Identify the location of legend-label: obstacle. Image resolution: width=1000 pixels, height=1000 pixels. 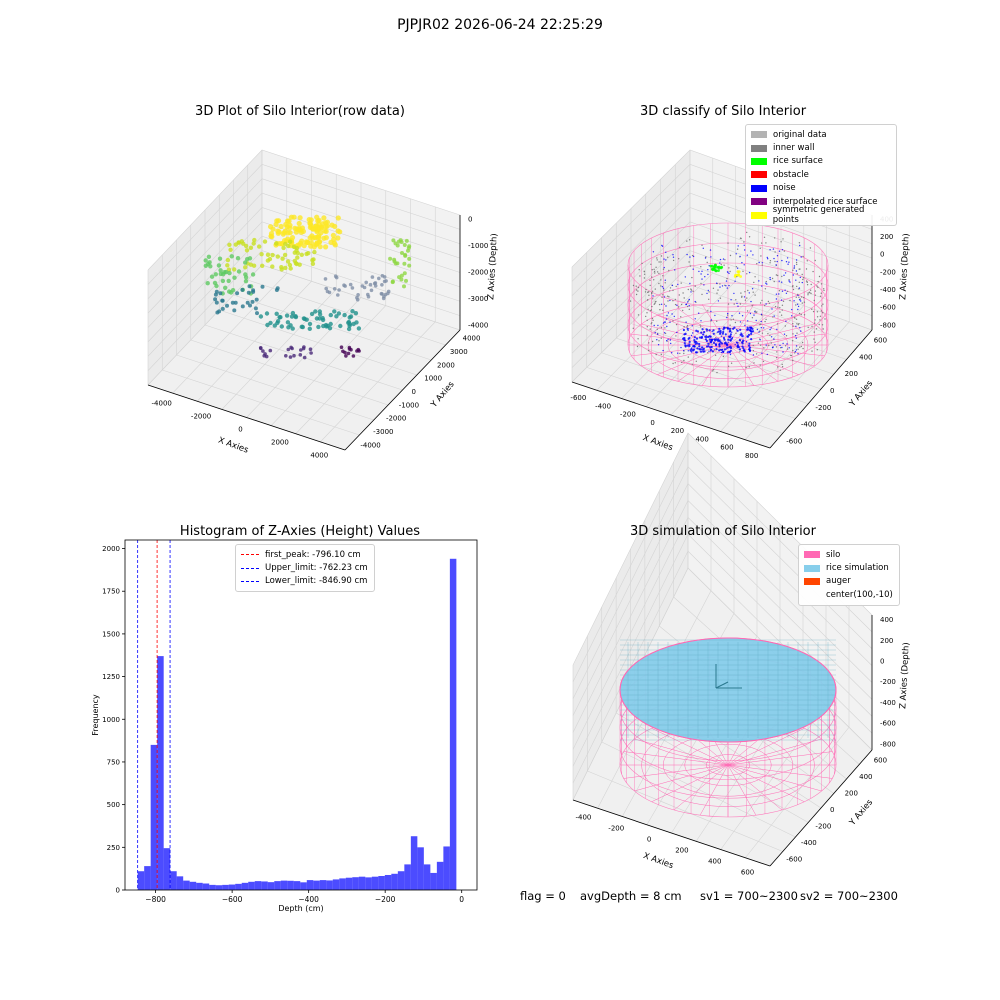
(791, 174).